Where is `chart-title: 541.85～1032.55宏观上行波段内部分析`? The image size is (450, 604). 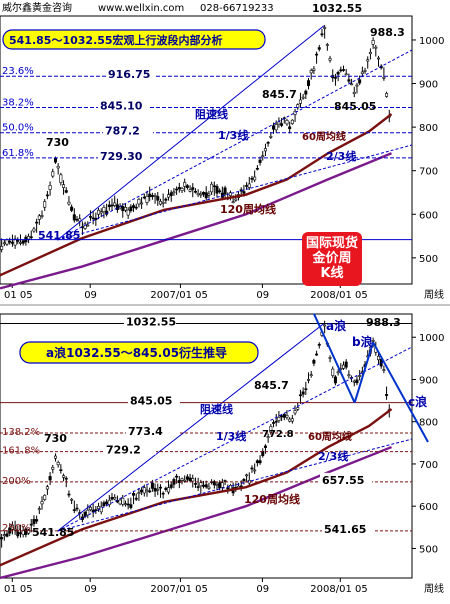
chart-title: 541.85～1032.55宏观上行波段内部分析 is located at coordinates (116, 40).